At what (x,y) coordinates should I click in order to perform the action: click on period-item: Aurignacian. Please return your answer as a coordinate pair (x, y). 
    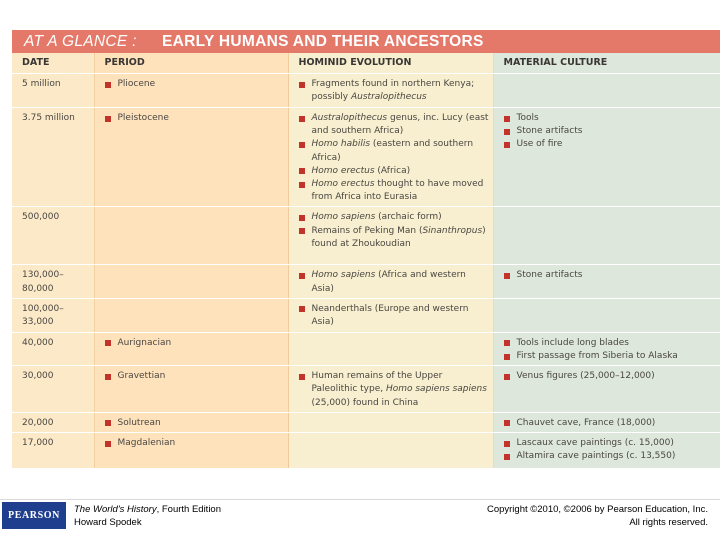
    Looking at the image, I should click on (194, 343).